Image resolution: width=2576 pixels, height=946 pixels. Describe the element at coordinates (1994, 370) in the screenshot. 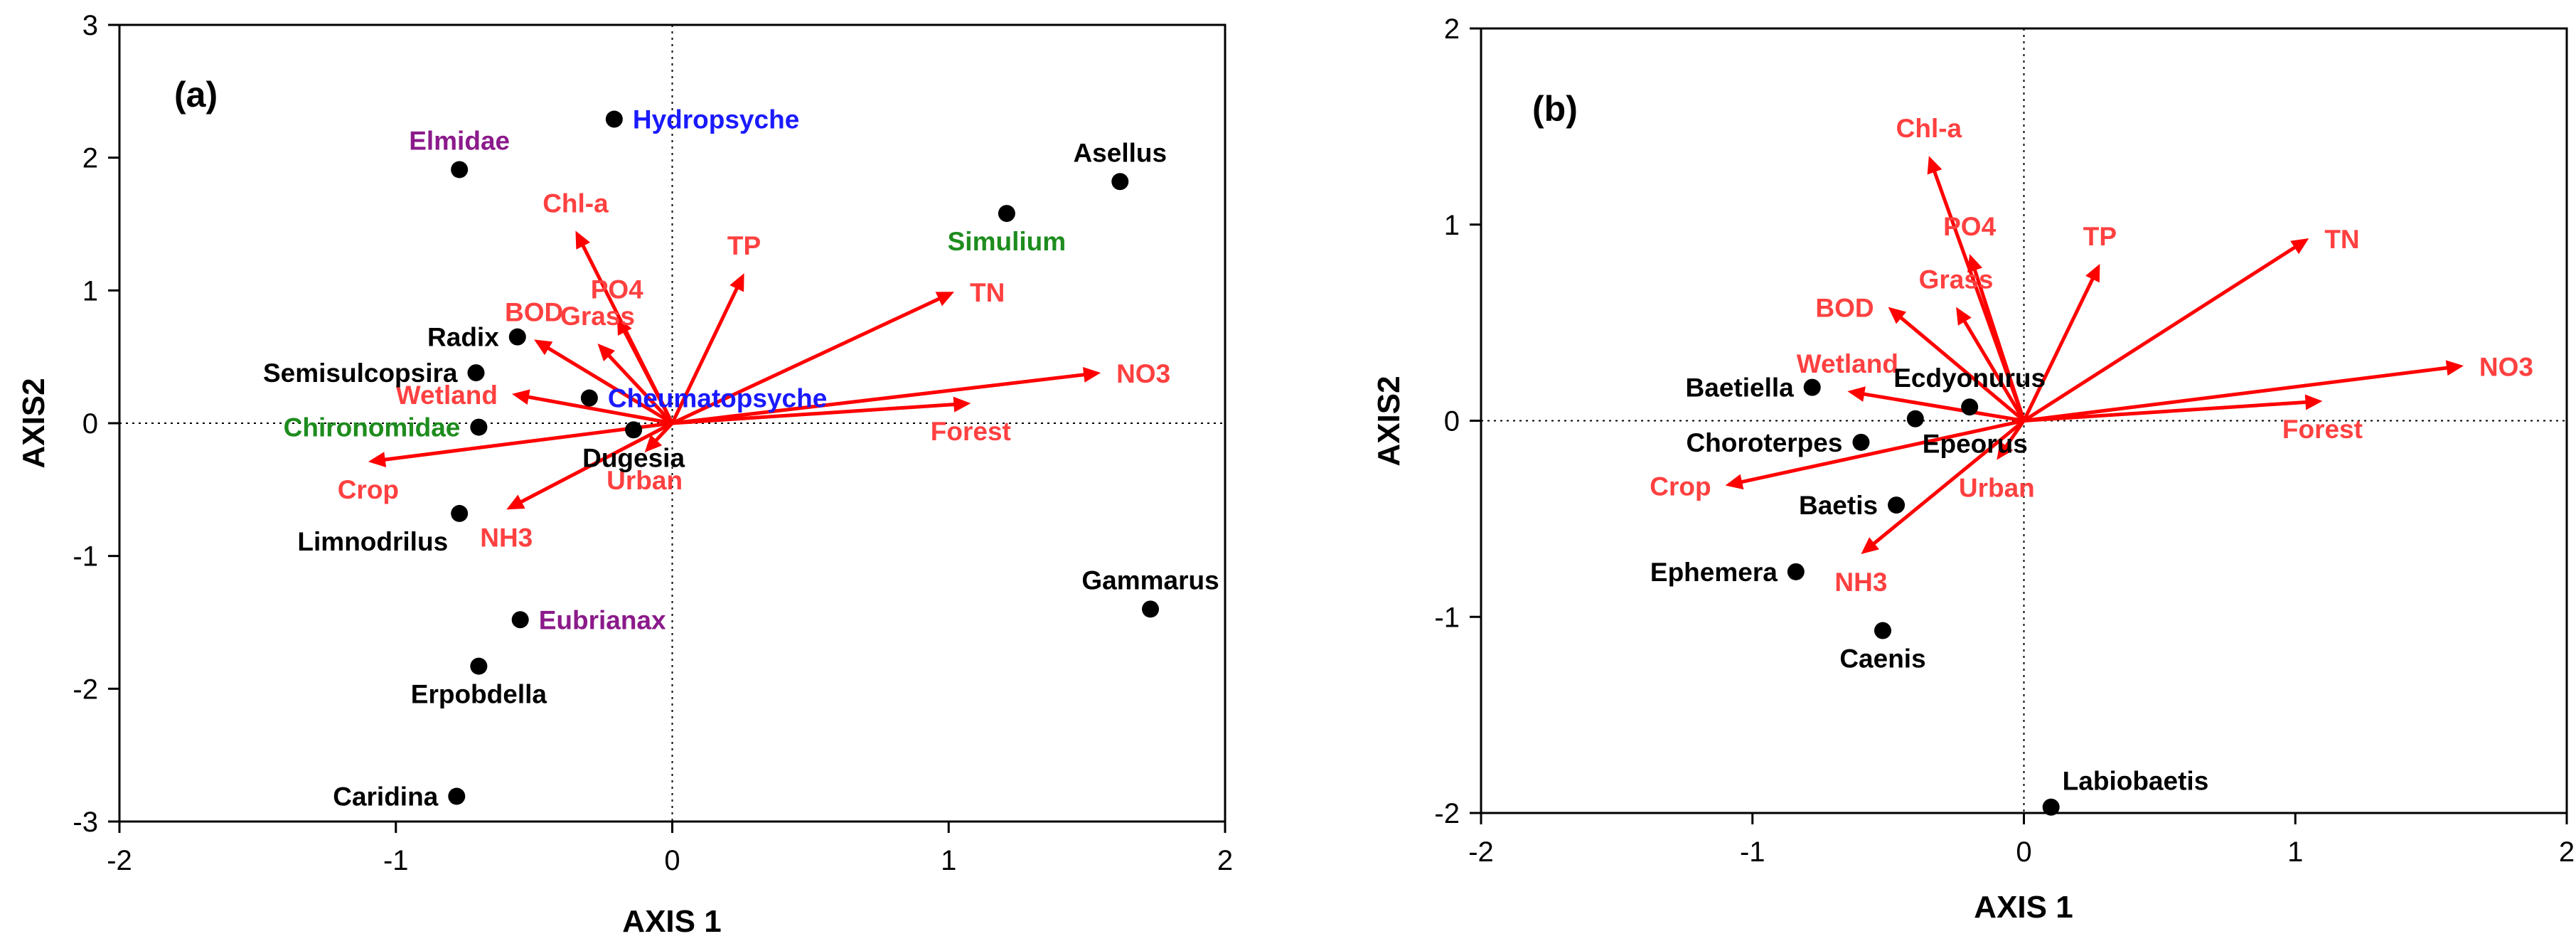

I see `vector-arrow-grass` at that location.